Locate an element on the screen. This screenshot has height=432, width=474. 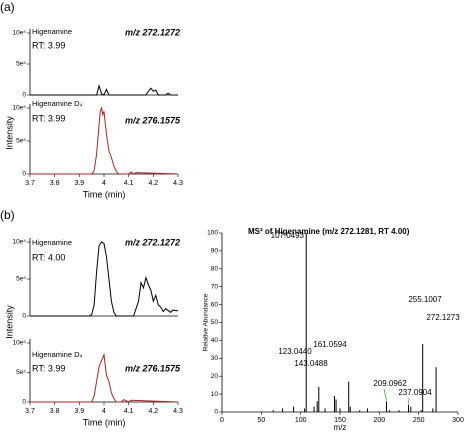
x-tick-label: 0 is located at coordinates (222, 420).